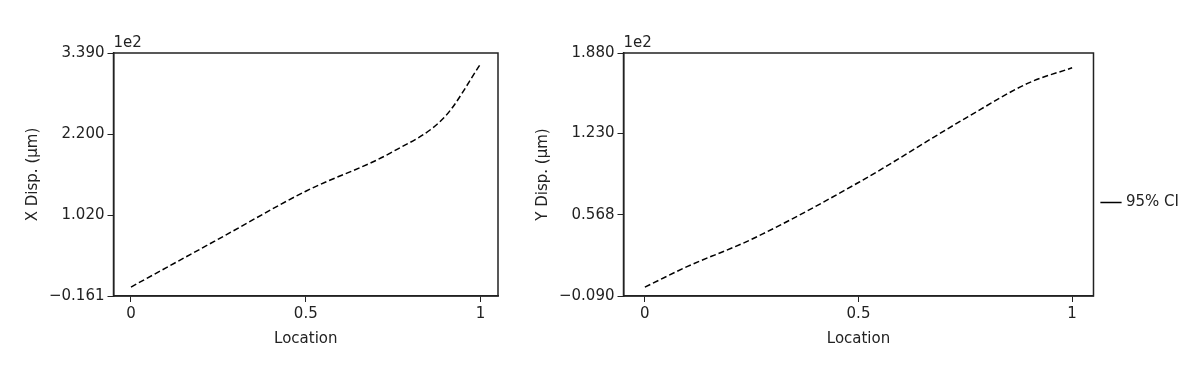  What do you see at coordinates (83, 133) in the screenshot?
I see `y-tick-label: 2.200` at bounding box center [83, 133].